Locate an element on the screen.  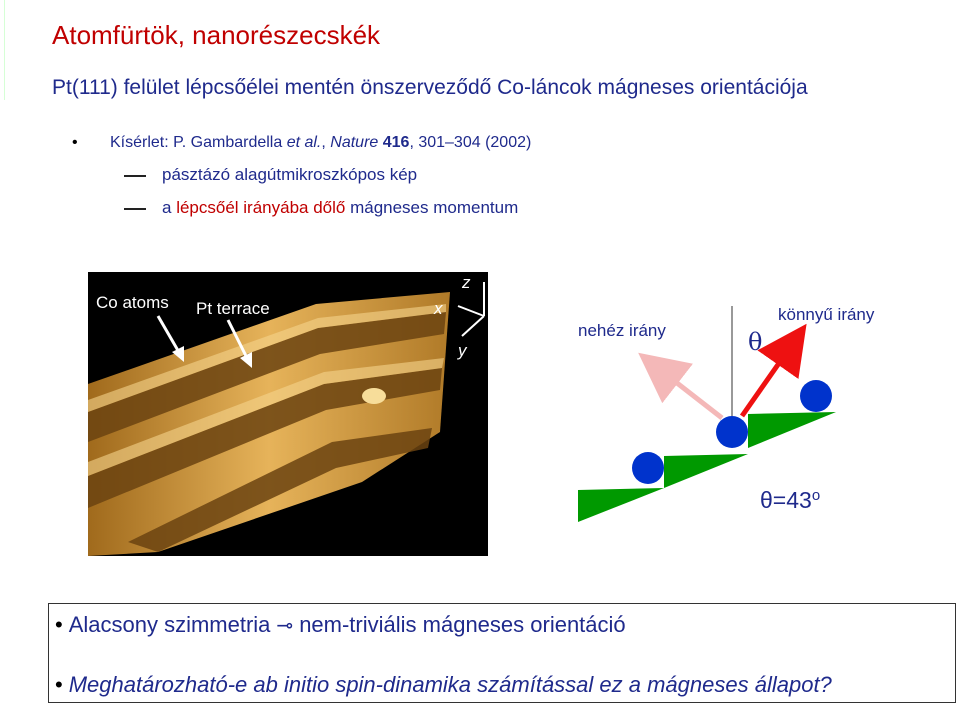
pt-pointer-arrow is located at coordinates (238, 340).